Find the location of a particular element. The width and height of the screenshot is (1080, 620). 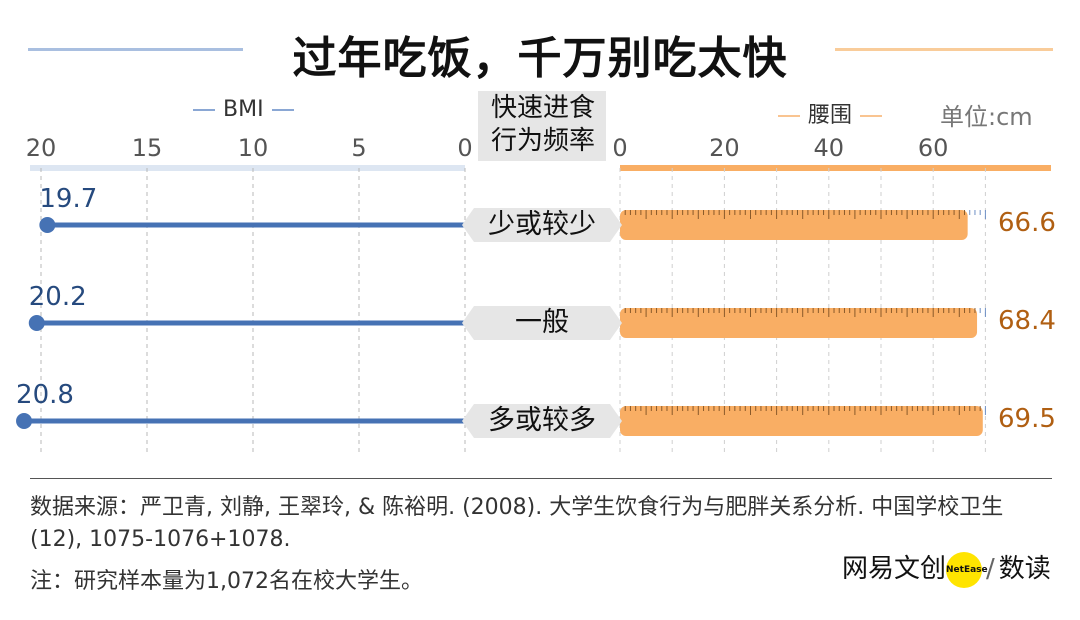

category-label: 少或较少 is located at coordinates (542, 225).